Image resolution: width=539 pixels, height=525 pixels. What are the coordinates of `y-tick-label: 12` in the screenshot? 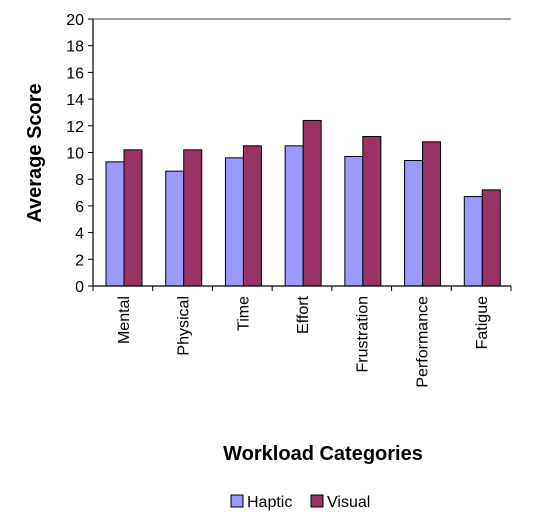 It's located at (75, 127).